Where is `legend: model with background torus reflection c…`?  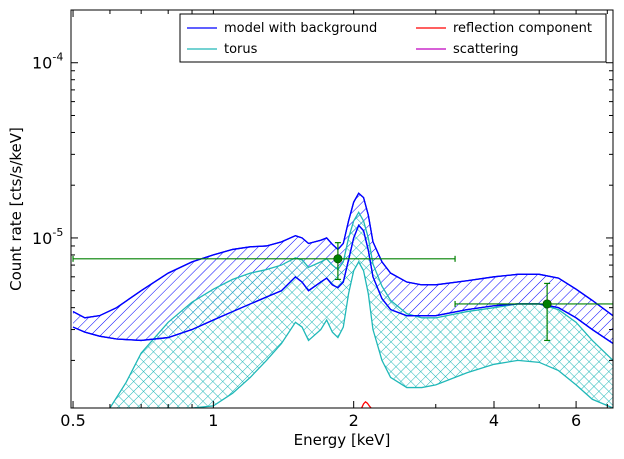
legend: model with background torus reflection c… is located at coordinates (393, 38).